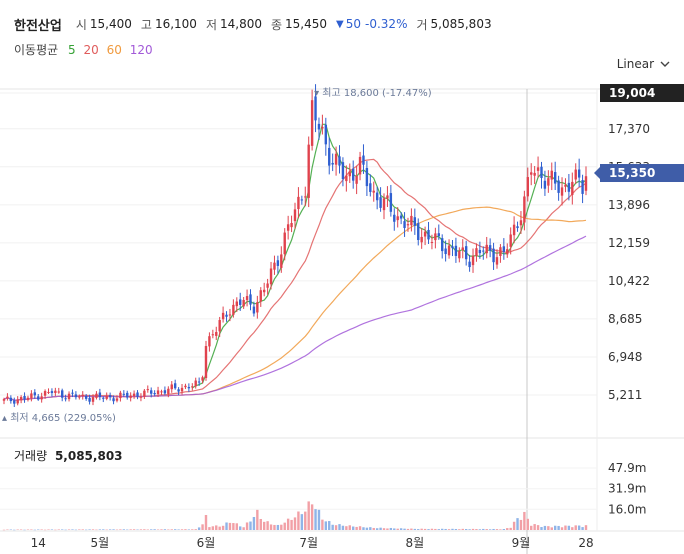  I want to click on volume-label: 거래량, so click(31, 456).